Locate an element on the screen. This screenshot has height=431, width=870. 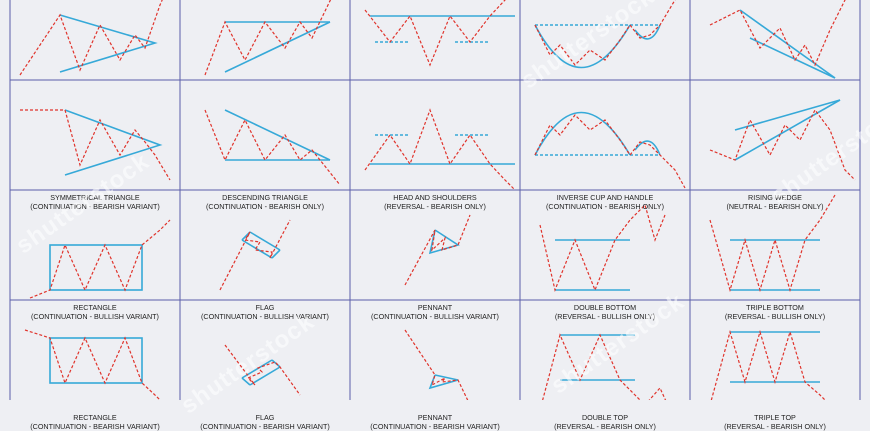
cell-title-block: RISING WEDGE (NEUTRAL - BEARISH ONLY) is located at coordinates (775, 202).